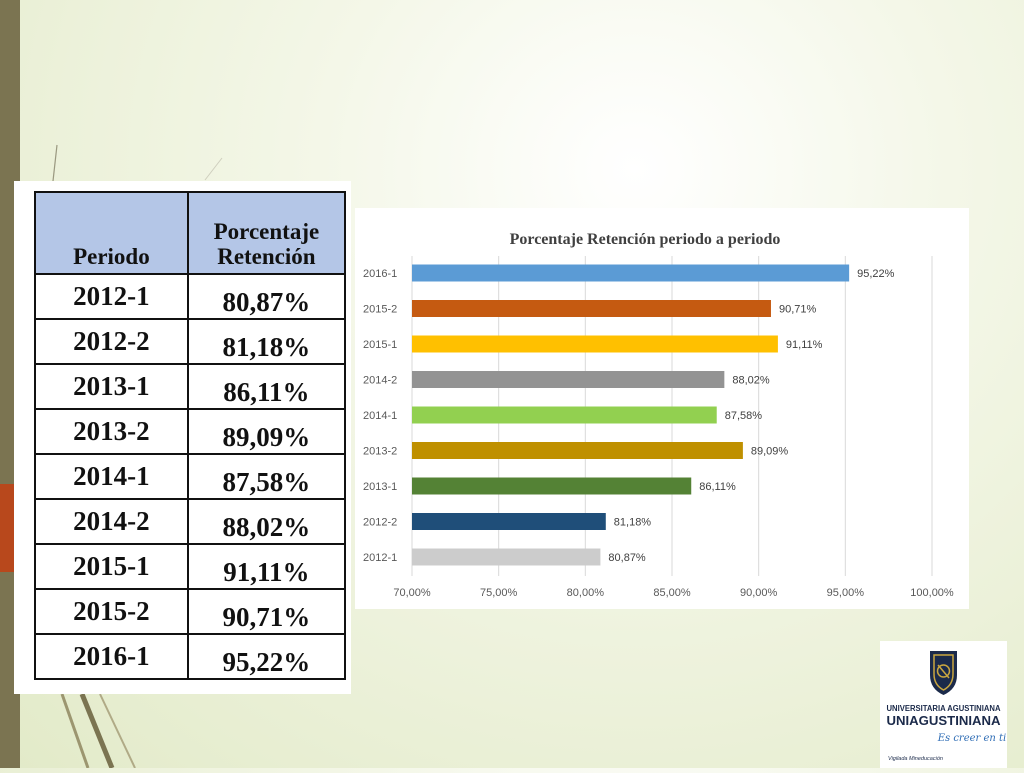 The height and width of the screenshot is (773, 1024). I want to click on x-tick-label: 90,00%, so click(759, 593).